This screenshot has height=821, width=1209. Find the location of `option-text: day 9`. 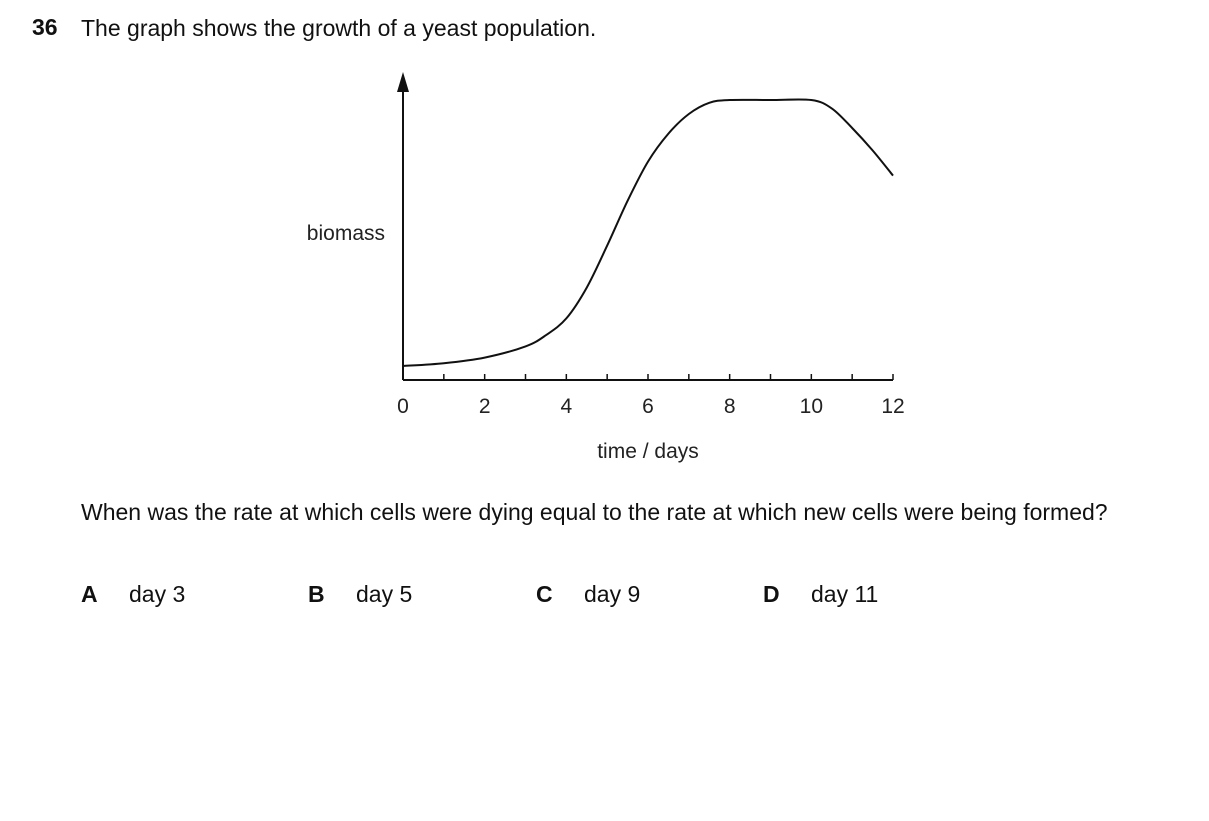

option-text: day 9 is located at coordinates (612, 594).